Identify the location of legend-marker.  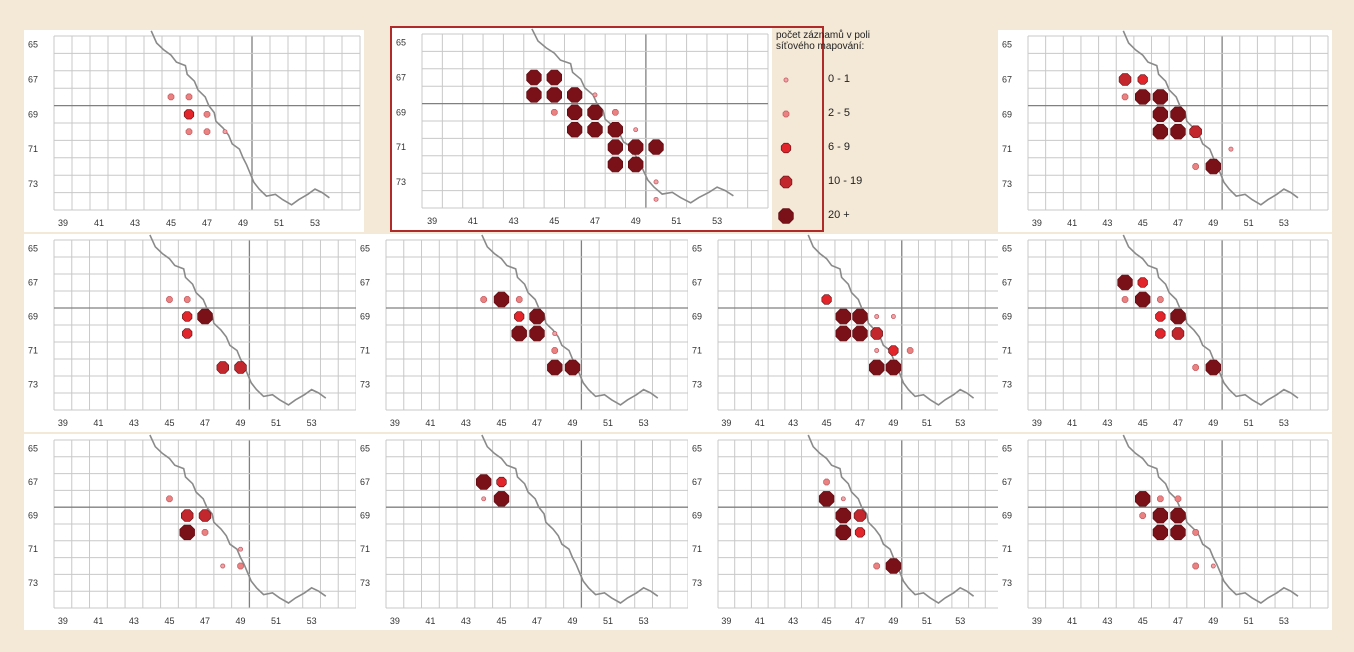
(786, 80).